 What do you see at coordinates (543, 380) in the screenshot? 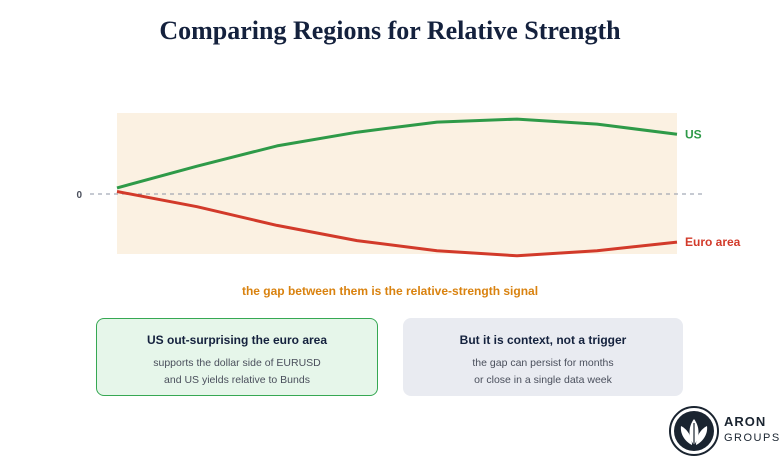
I see `context-card-line: or close in a single data week` at bounding box center [543, 380].